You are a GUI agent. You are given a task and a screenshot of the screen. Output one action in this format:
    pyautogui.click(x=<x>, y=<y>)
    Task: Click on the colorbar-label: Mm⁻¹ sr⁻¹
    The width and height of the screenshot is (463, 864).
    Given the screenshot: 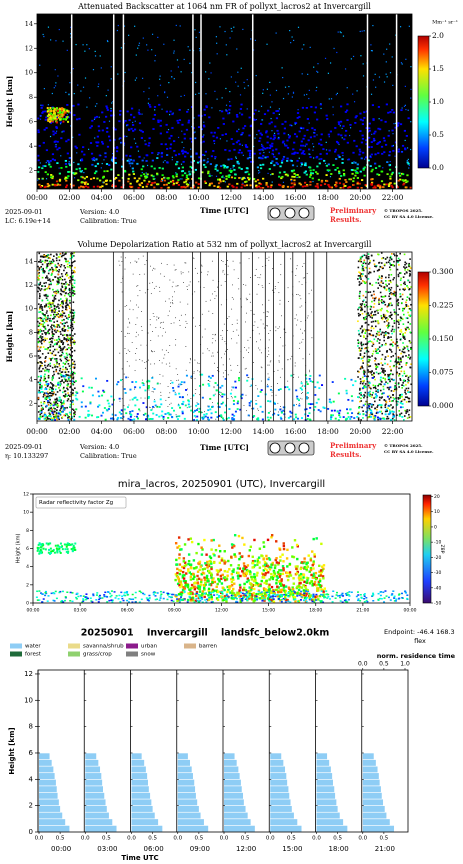 What is the action you would take?
    pyautogui.click(x=445, y=23)
    